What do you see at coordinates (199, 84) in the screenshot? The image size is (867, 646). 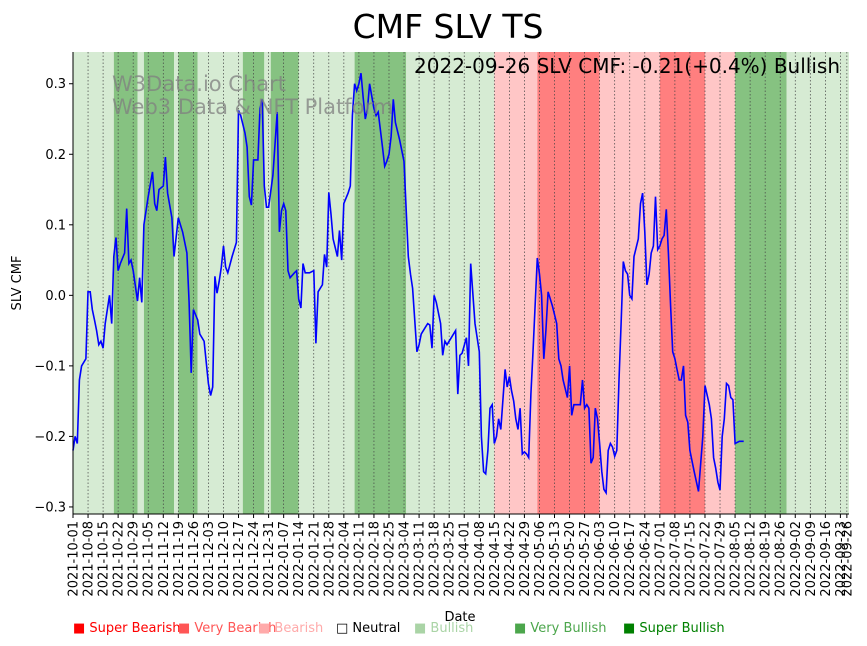 I see `watermark-line-1: W3Data.io Chart` at bounding box center [199, 84].